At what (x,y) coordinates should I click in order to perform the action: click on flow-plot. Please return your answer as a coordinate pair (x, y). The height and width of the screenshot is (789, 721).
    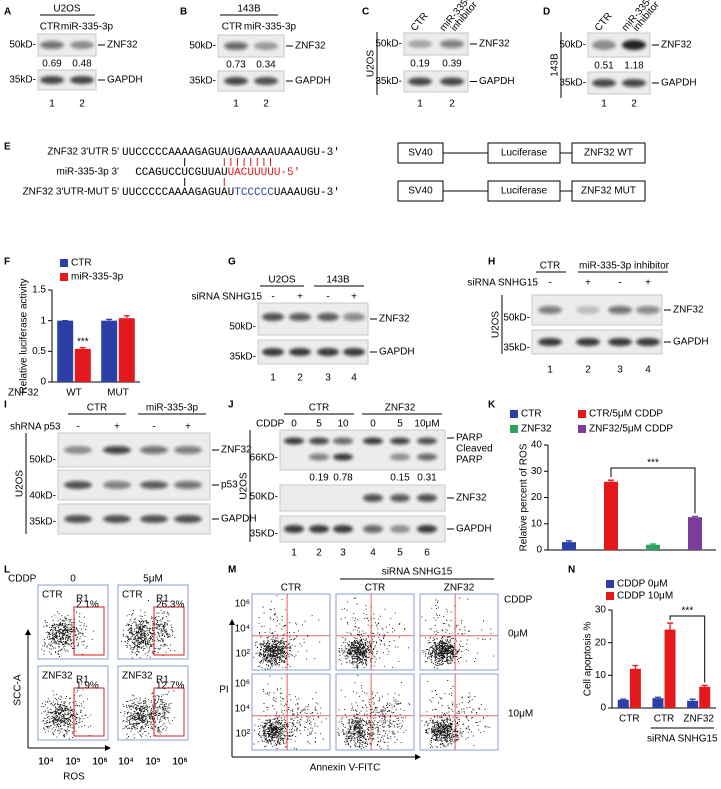
    Looking at the image, I should click on (375, 632).